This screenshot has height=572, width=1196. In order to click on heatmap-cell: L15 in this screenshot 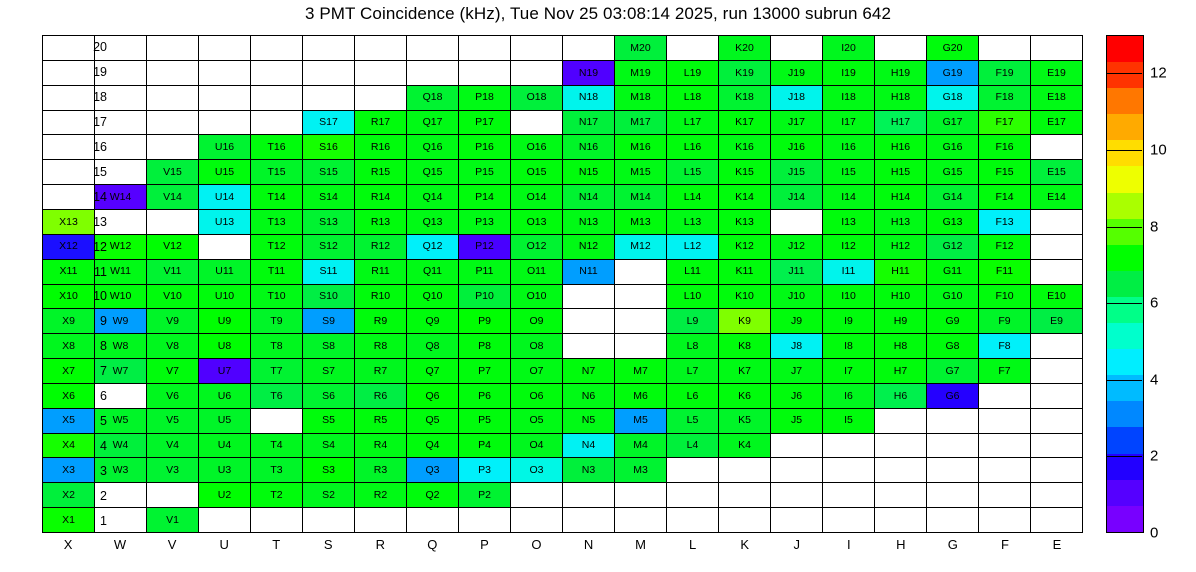, I will do `click(693, 173)`.